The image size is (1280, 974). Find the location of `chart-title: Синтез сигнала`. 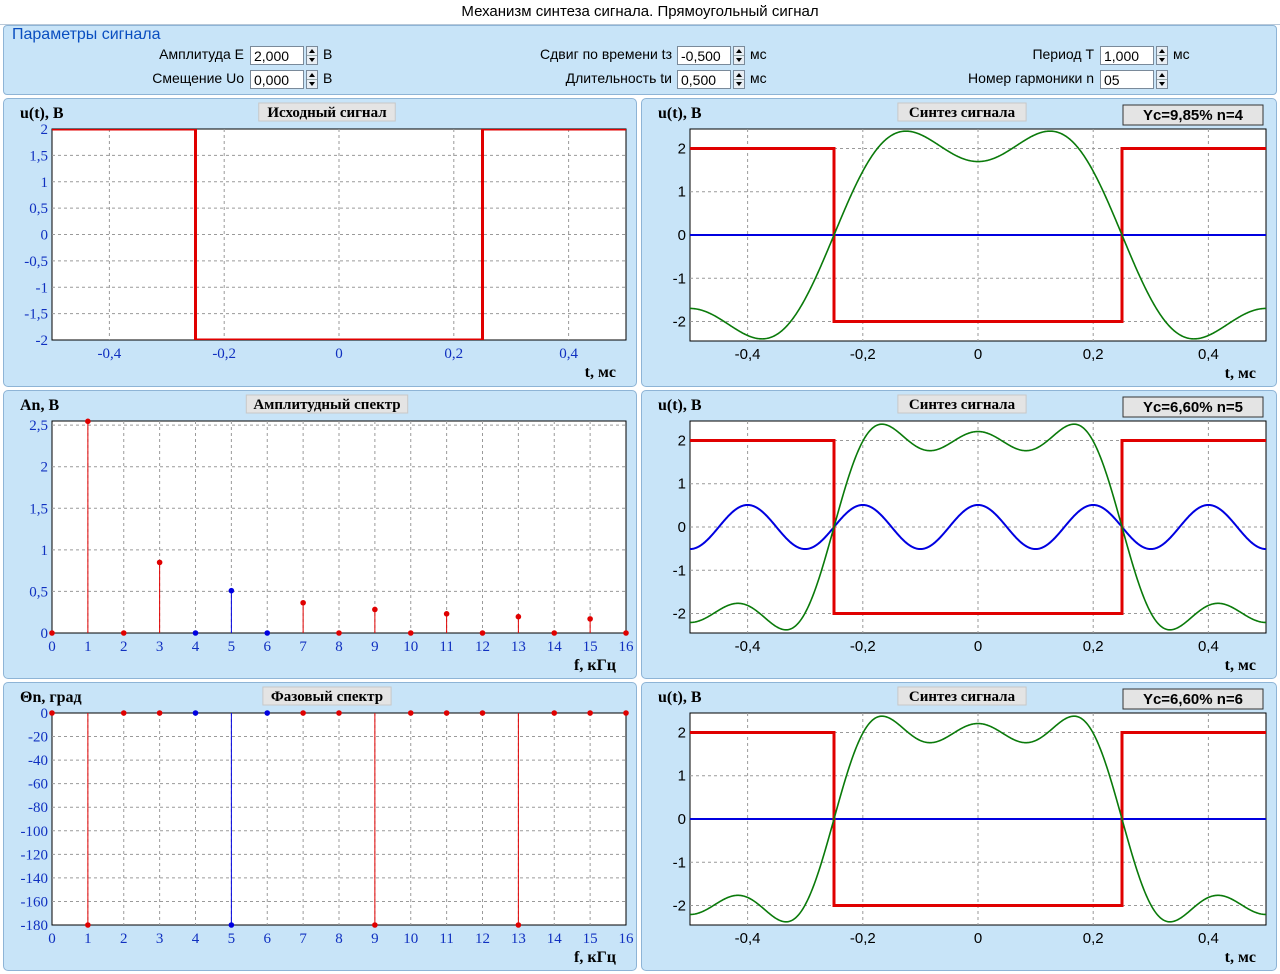

chart-title: Синтез сигнала is located at coordinates (962, 405).